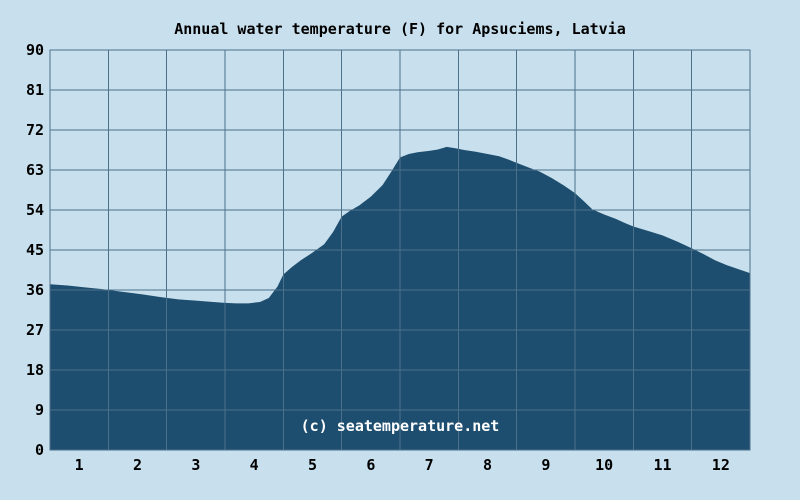 This screenshot has height=500, width=800. What do you see at coordinates (546, 465) in the screenshot?
I see `x-tick-label: 9` at bounding box center [546, 465].